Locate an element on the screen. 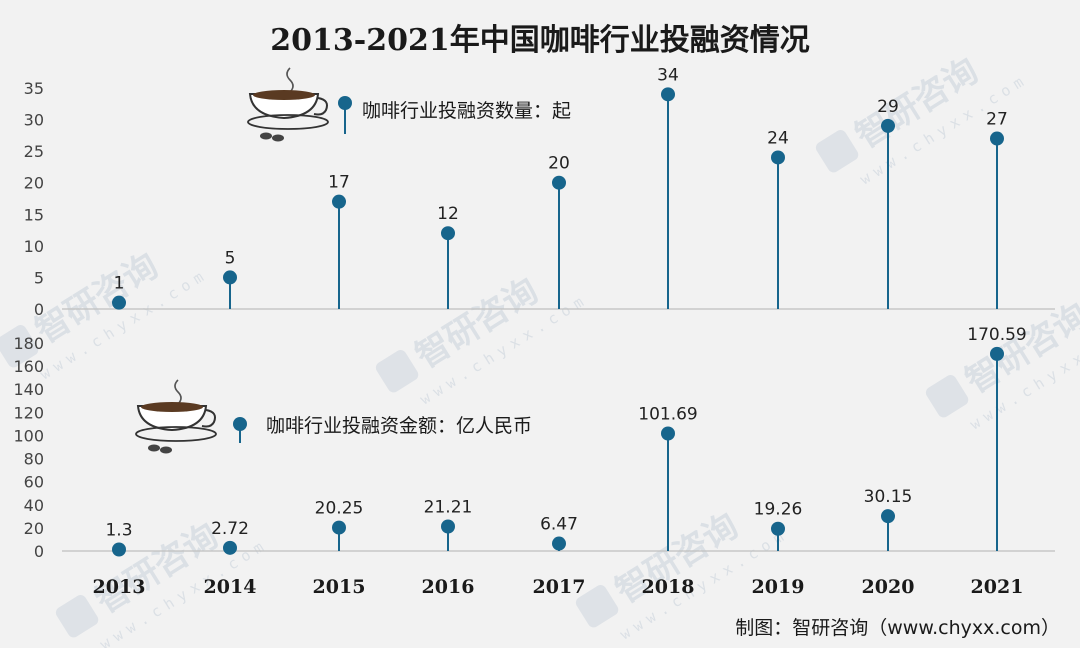 This screenshot has width=1080, height=648. count-legend-label: 咖啡行业投融资数量：起 is located at coordinates (466, 111).